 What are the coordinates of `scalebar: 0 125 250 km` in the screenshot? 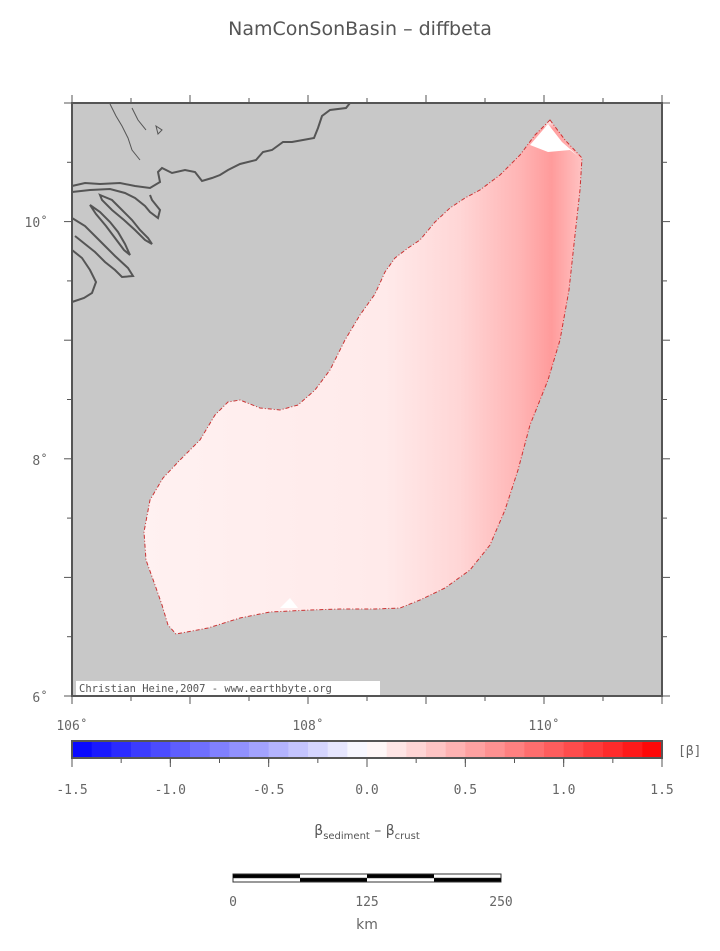 It's located at (371, 903).